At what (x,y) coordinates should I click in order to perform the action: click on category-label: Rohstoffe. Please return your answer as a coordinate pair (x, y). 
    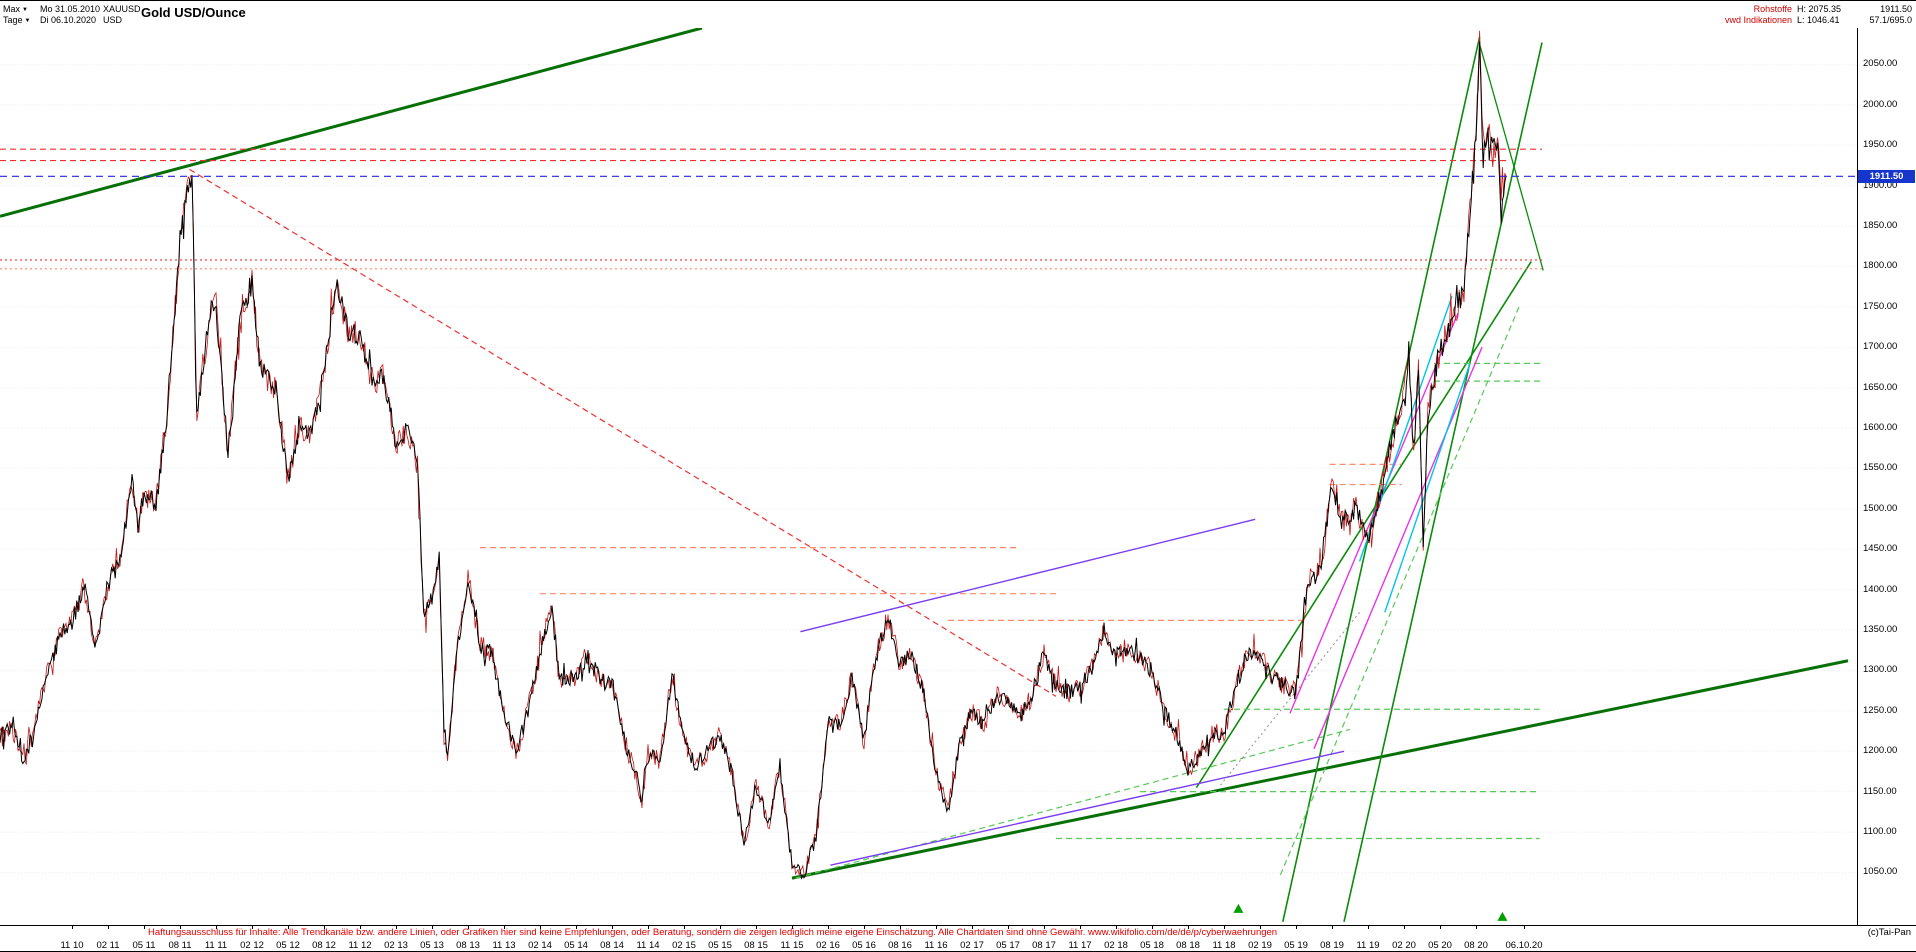
    Looking at the image, I should click on (1772, 9).